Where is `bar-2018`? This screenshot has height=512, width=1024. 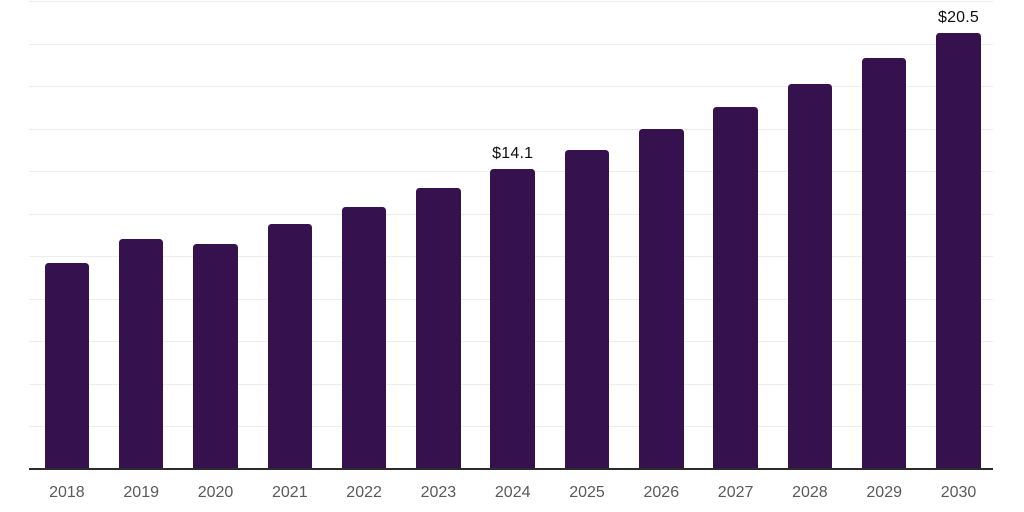
bar-2018 is located at coordinates (67, 365).